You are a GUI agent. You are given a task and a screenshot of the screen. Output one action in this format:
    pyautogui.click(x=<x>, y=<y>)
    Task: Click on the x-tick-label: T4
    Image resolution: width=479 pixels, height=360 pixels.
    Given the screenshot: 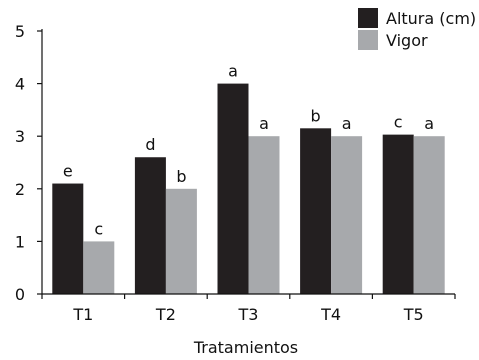 What is the action you would take?
    pyautogui.click(x=330, y=314)
    